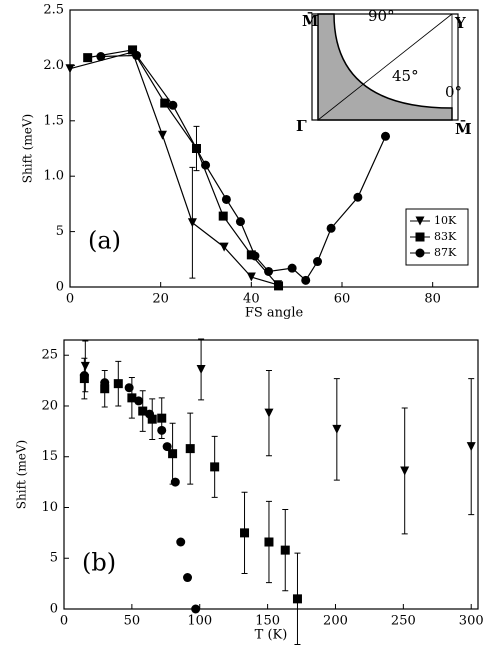  What do you see at coordinates (199, 621) in the screenshot?
I see `x-tick-label: 100` at bounding box center [199, 621].